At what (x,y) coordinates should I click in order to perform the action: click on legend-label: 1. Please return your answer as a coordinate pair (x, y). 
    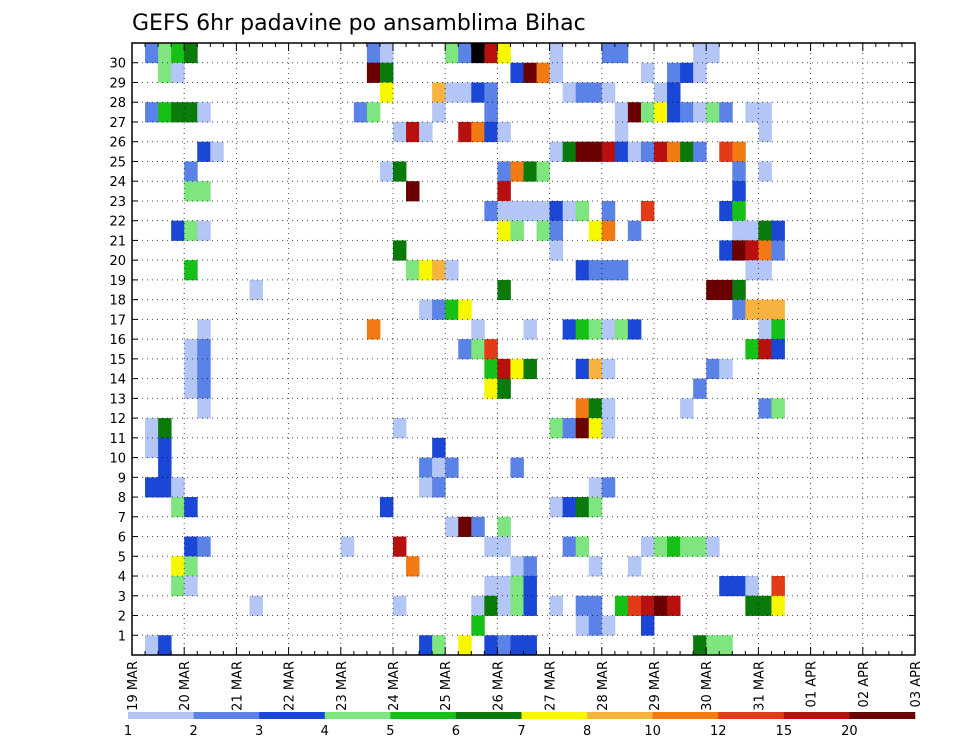
    Looking at the image, I should click on (128, 731).